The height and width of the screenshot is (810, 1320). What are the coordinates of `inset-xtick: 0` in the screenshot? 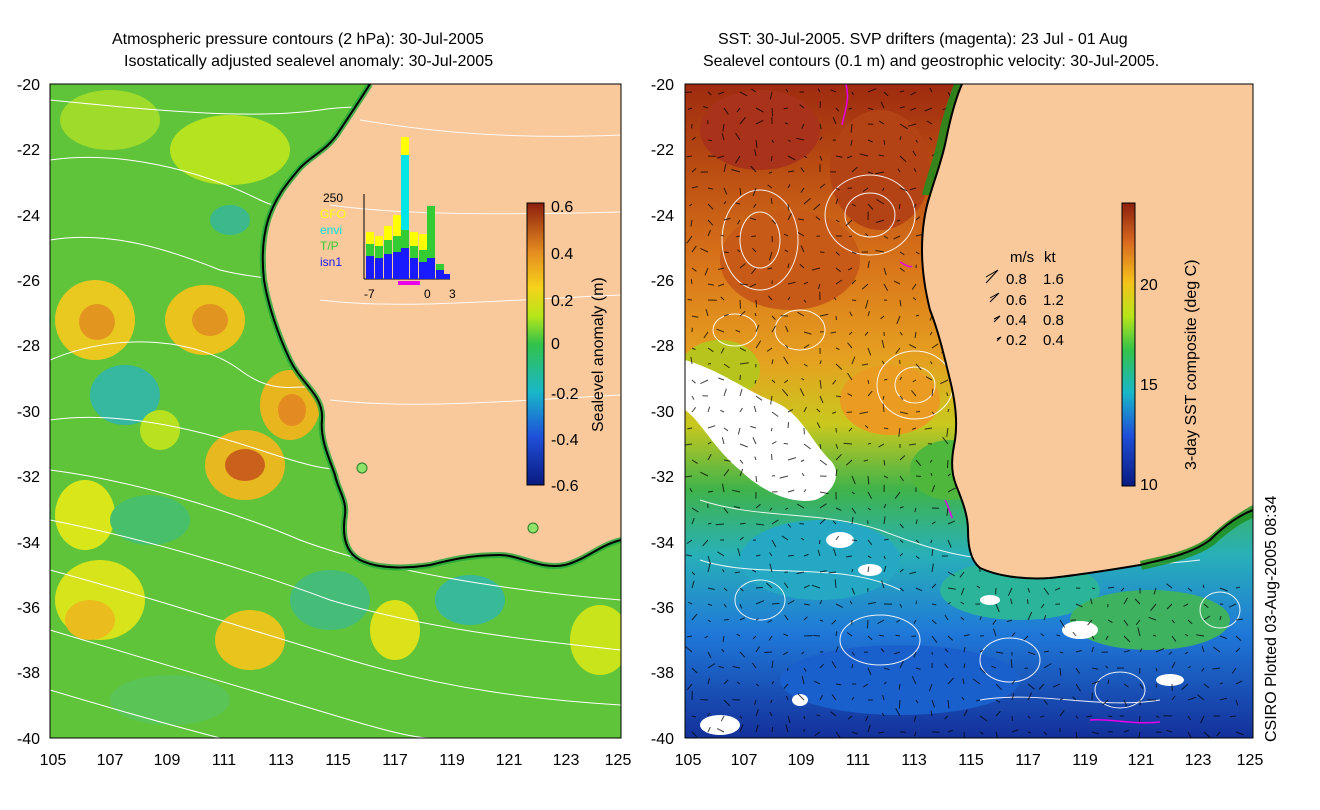 It's located at (427, 294).